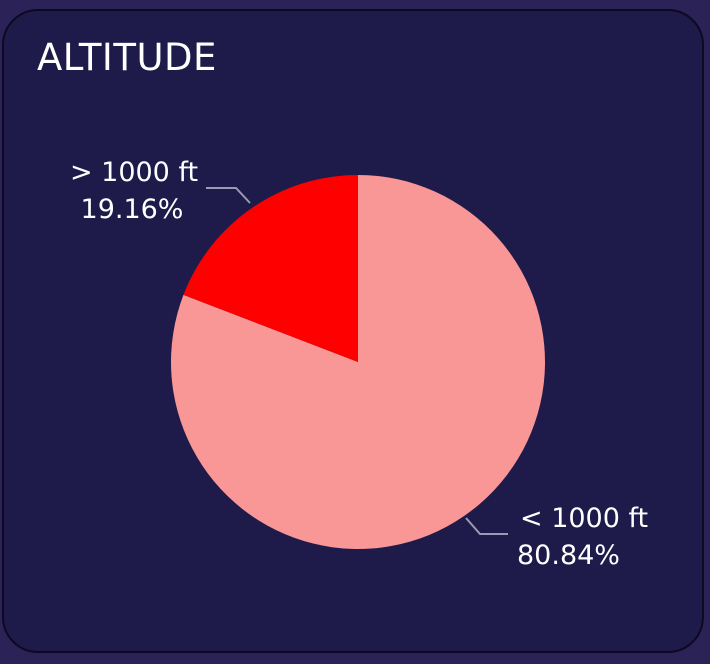 The height and width of the screenshot is (664, 710). I want to click on leader-line-lower, so click(486, 526).